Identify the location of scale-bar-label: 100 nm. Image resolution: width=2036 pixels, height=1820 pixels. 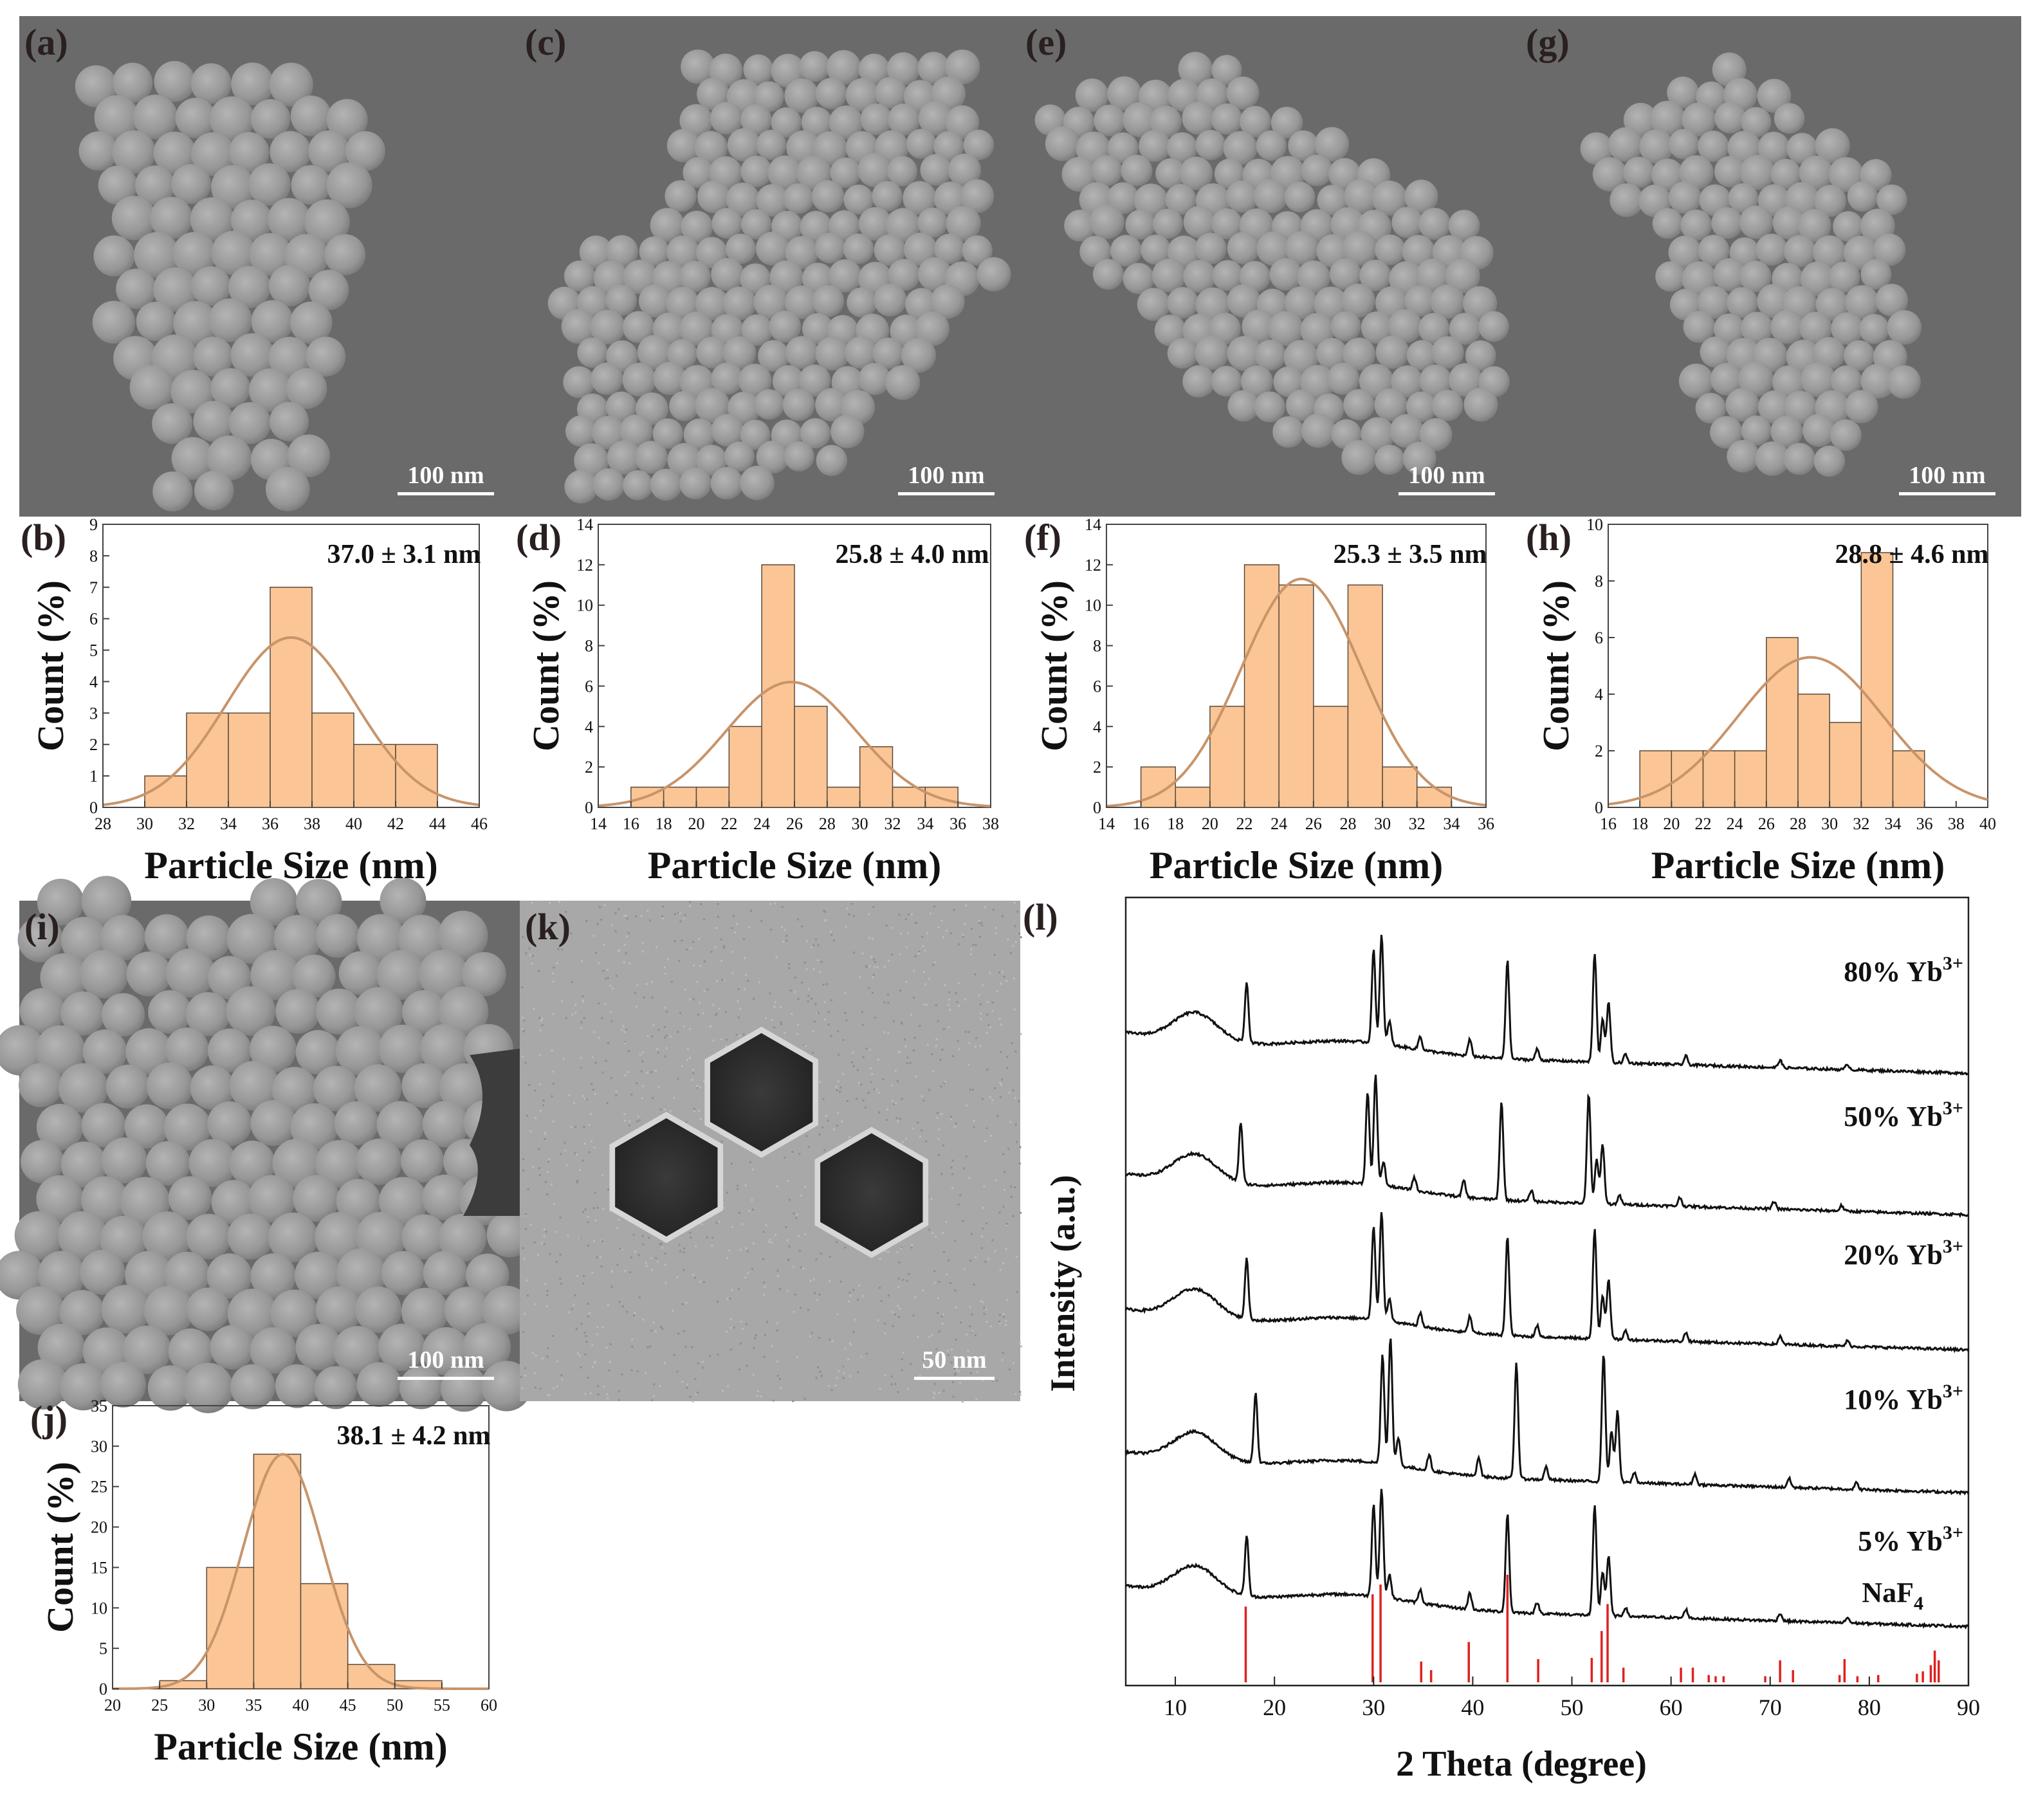
(446, 1360).